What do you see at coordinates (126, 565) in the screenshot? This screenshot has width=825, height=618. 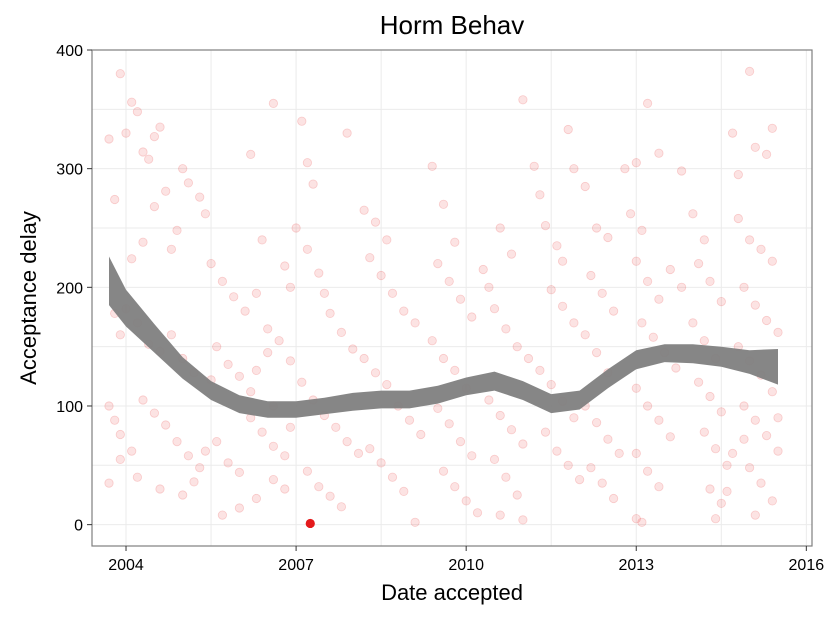 I see `x-tick-label: 2004` at bounding box center [126, 565].